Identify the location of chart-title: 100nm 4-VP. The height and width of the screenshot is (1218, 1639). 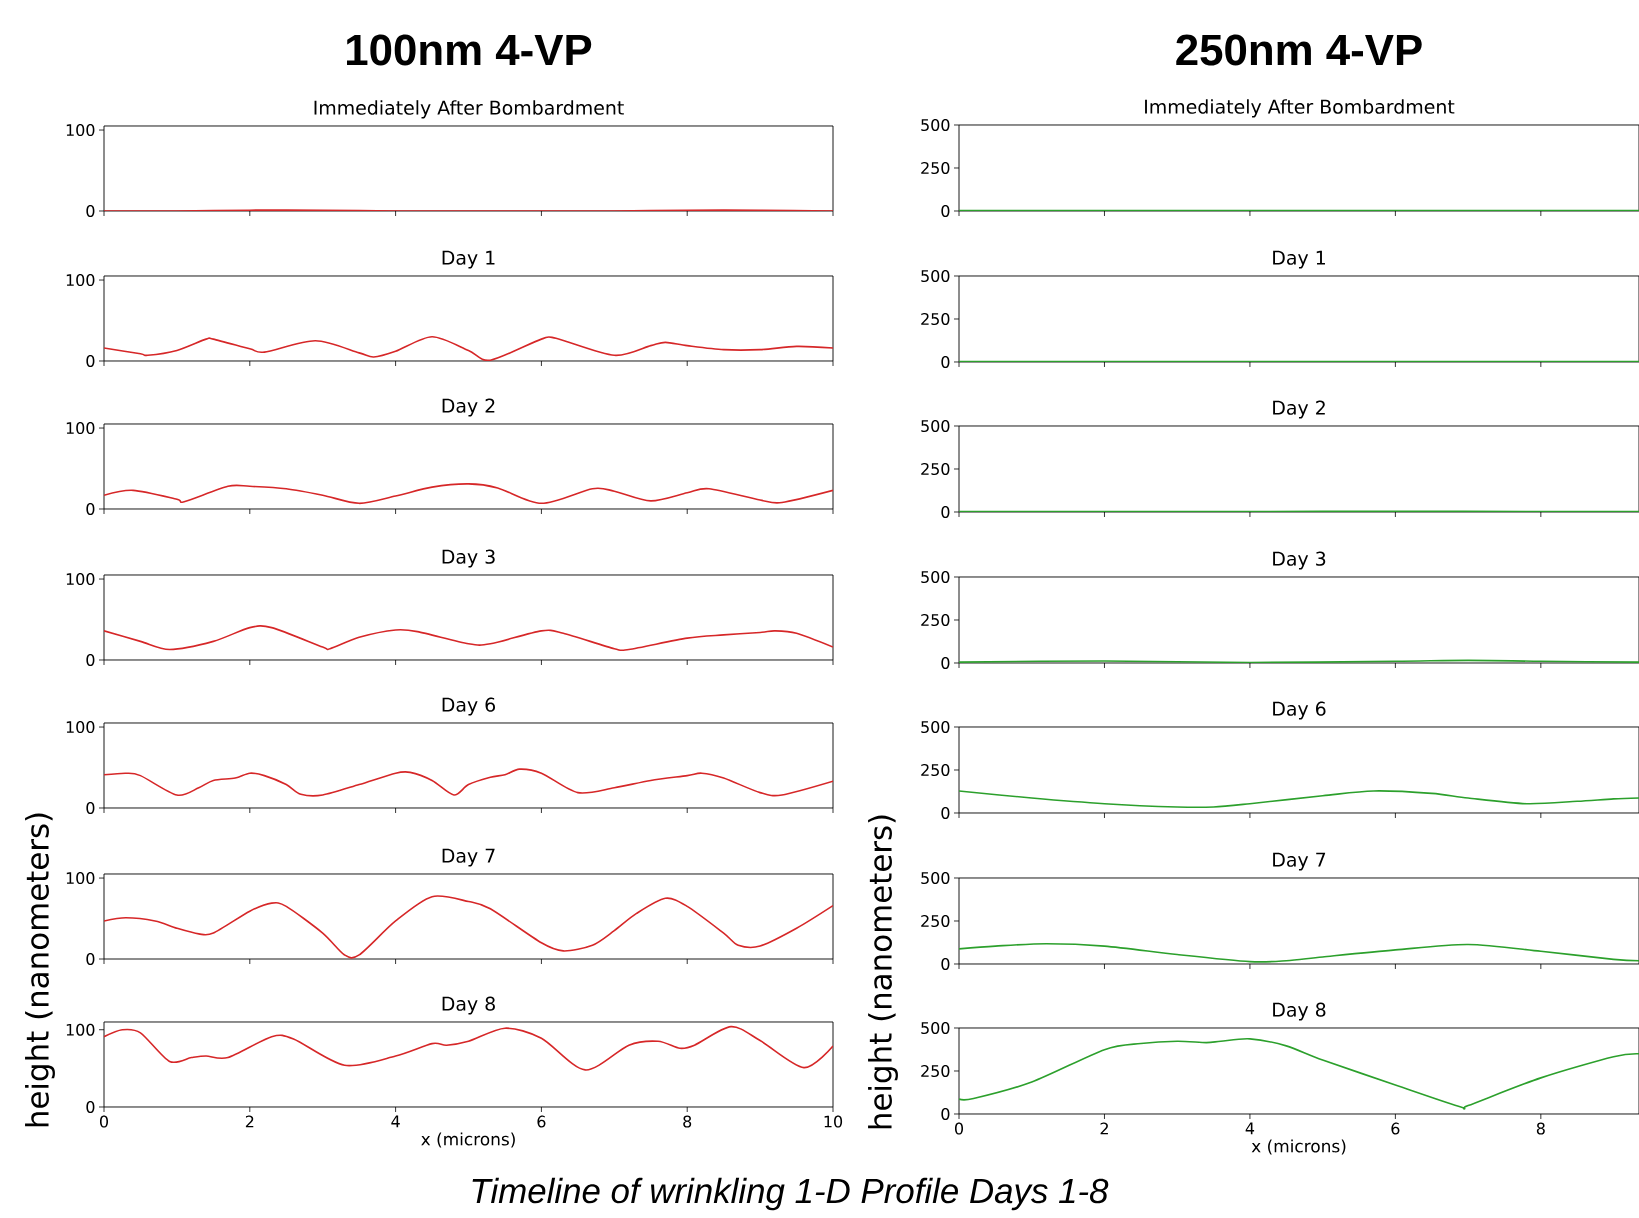
(469, 50).